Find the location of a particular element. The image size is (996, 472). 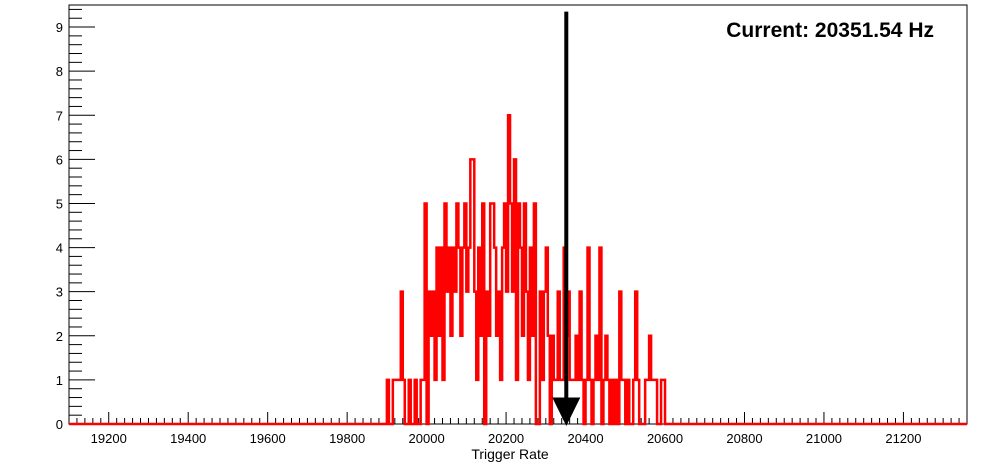

x-tick-label: 19600 is located at coordinates (268, 438).